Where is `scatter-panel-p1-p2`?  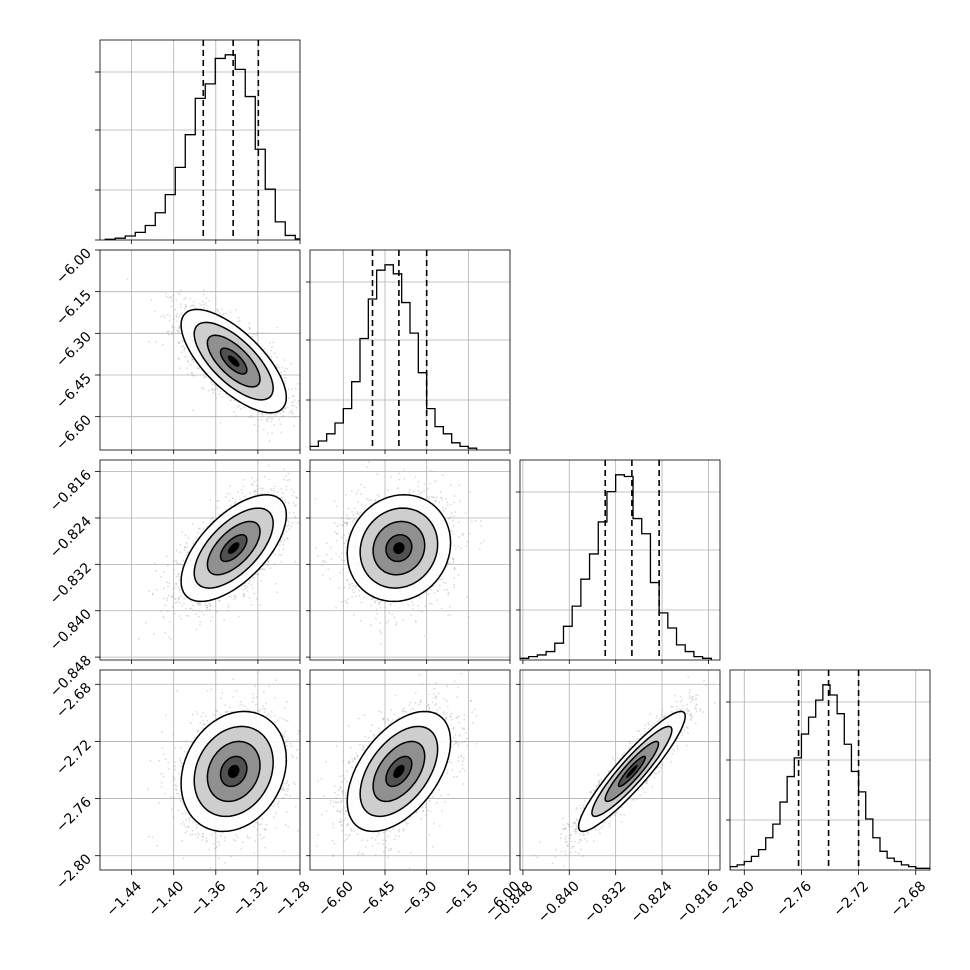 scatter-panel-p1-p2 is located at coordinates (217, 360).